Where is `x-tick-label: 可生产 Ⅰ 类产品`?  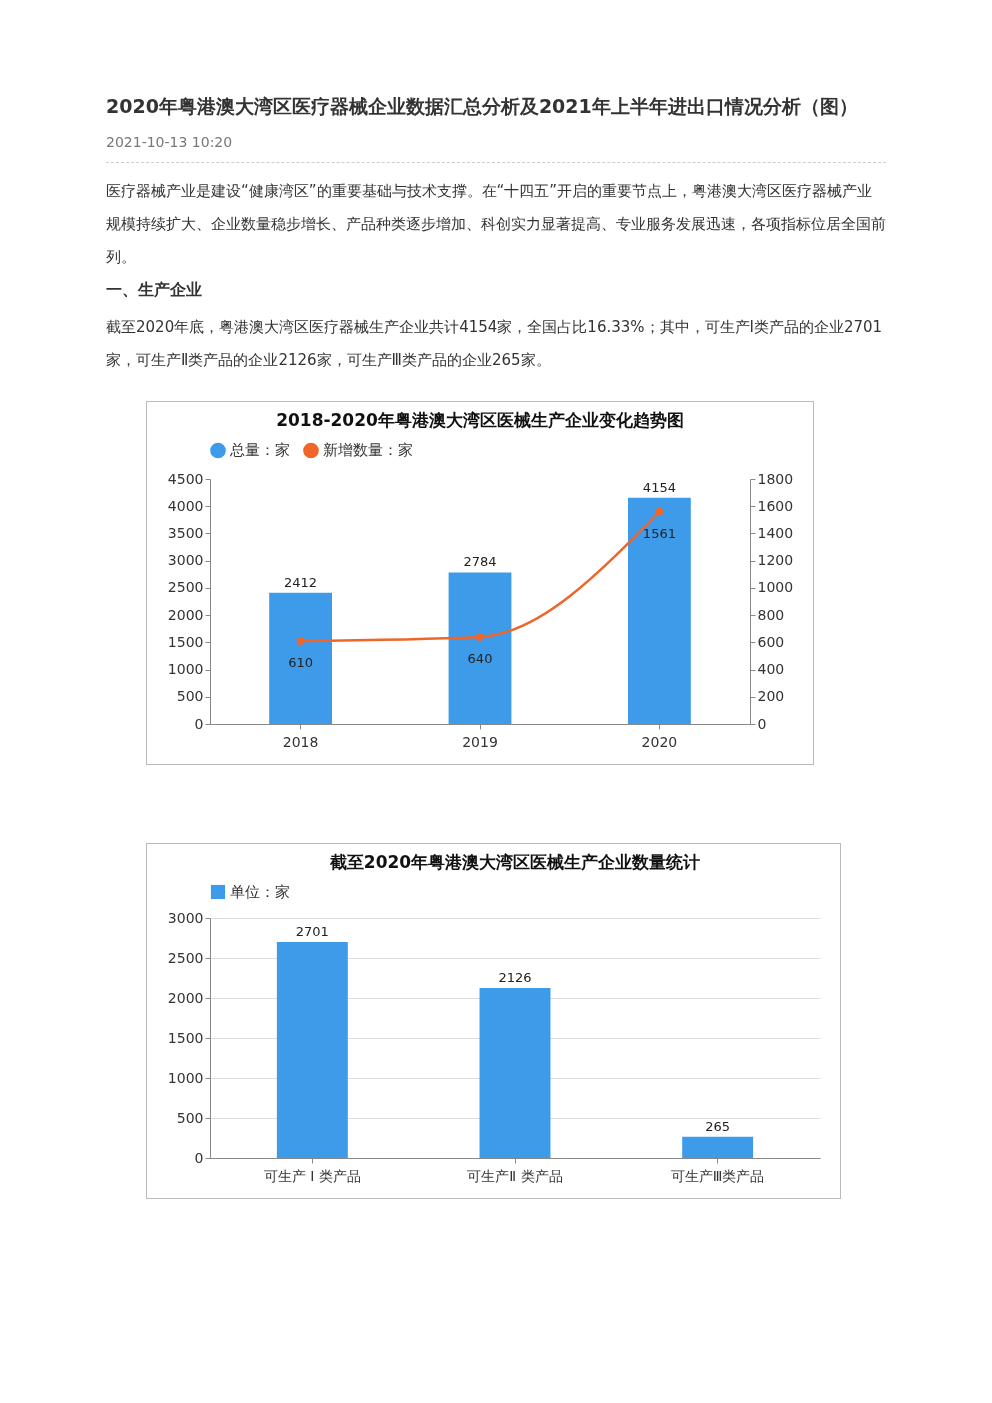 x-tick-label: 可生产 Ⅰ 类产品 is located at coordinates (312, 1175).